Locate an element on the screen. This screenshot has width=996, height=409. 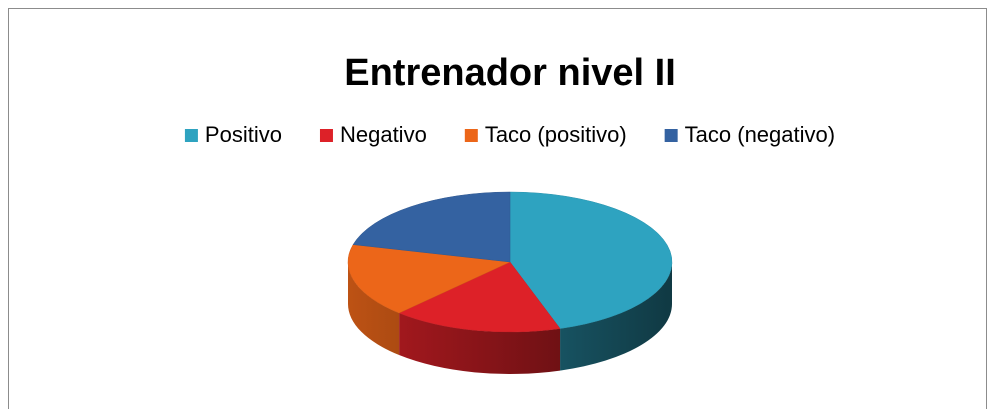
legend-label: Positivo is located at coordinates (243, 134).